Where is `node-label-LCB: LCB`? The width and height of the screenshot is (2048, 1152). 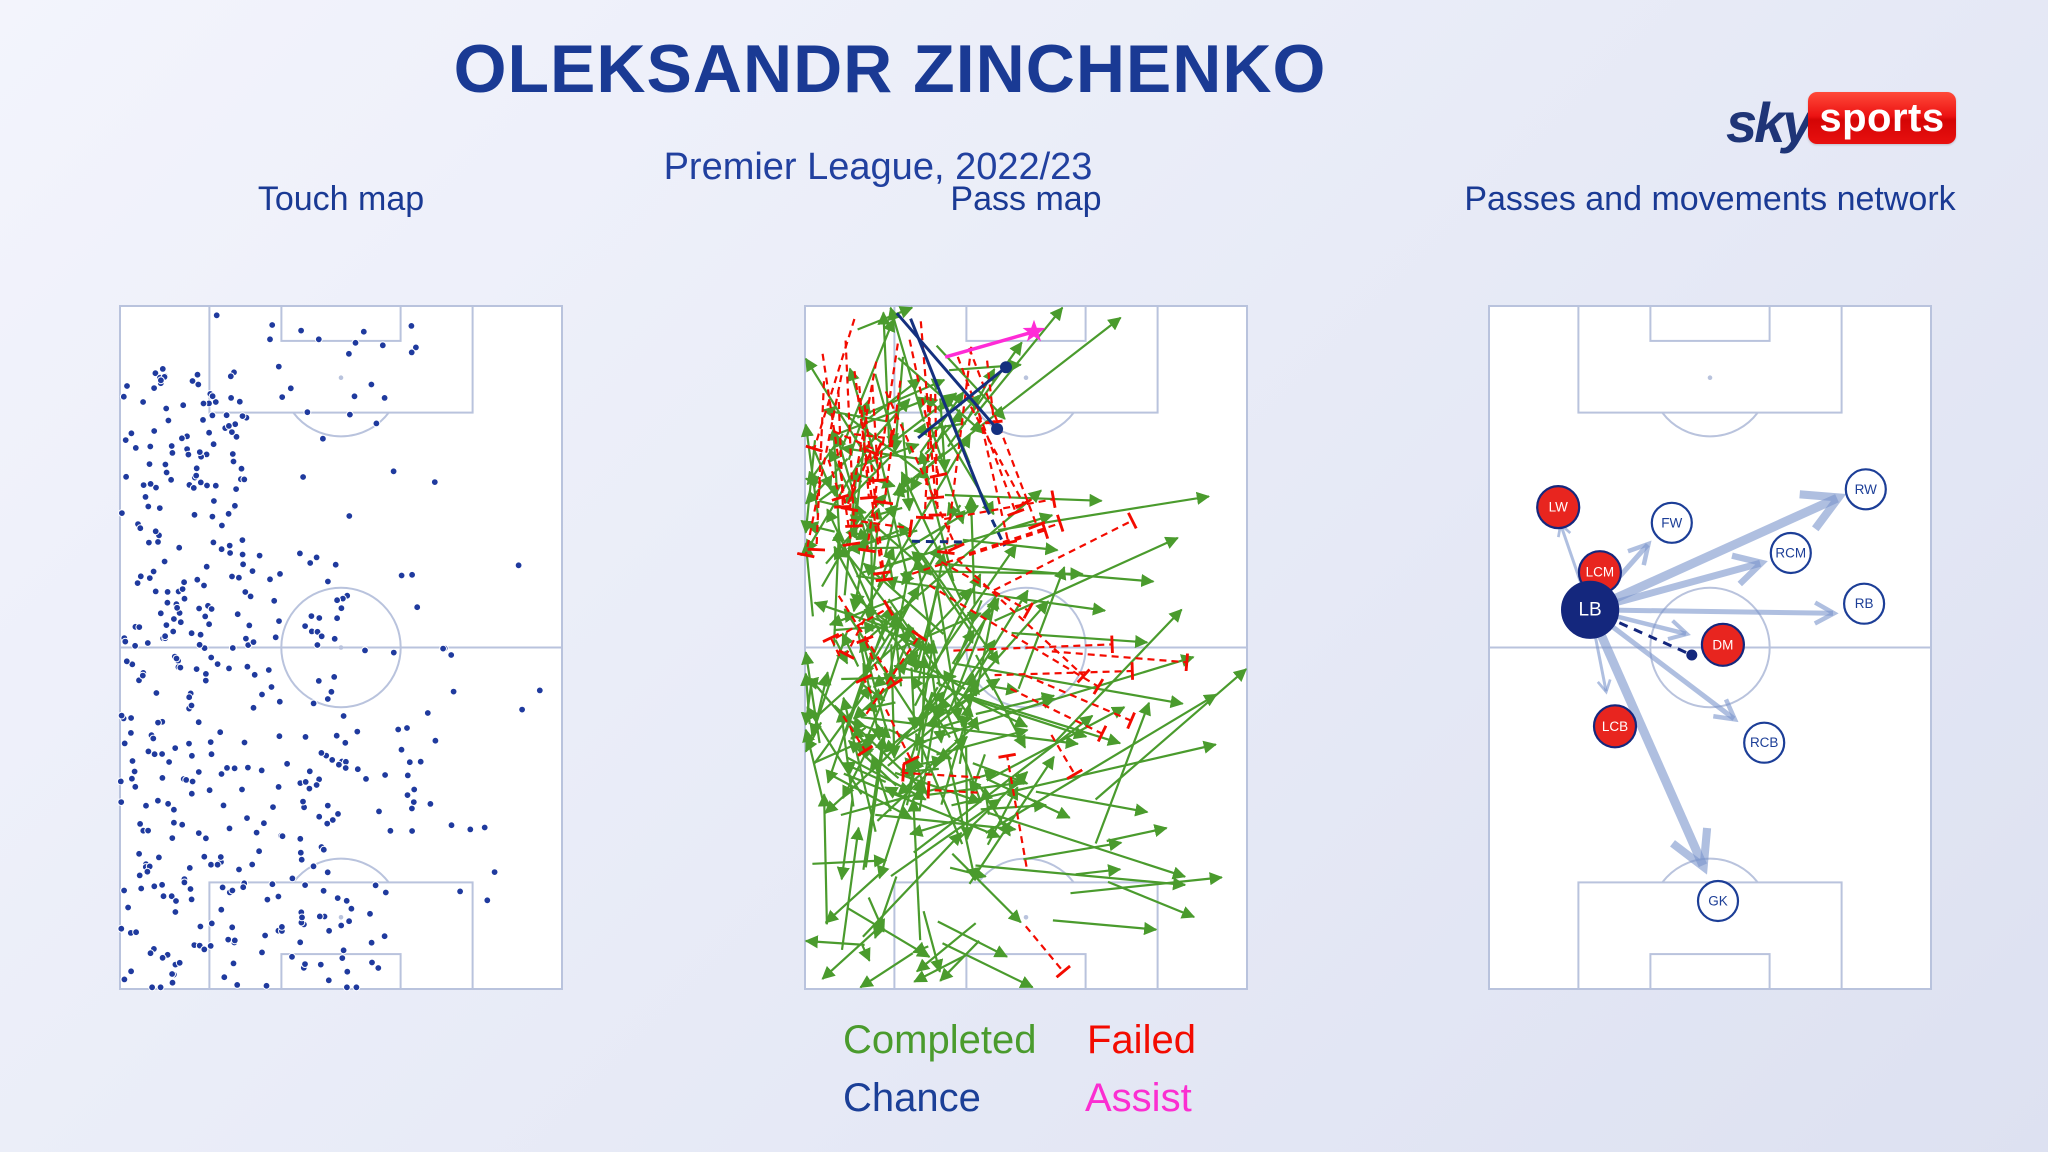
node-label-LCB: LCB is located at coordinates (1615, 726).